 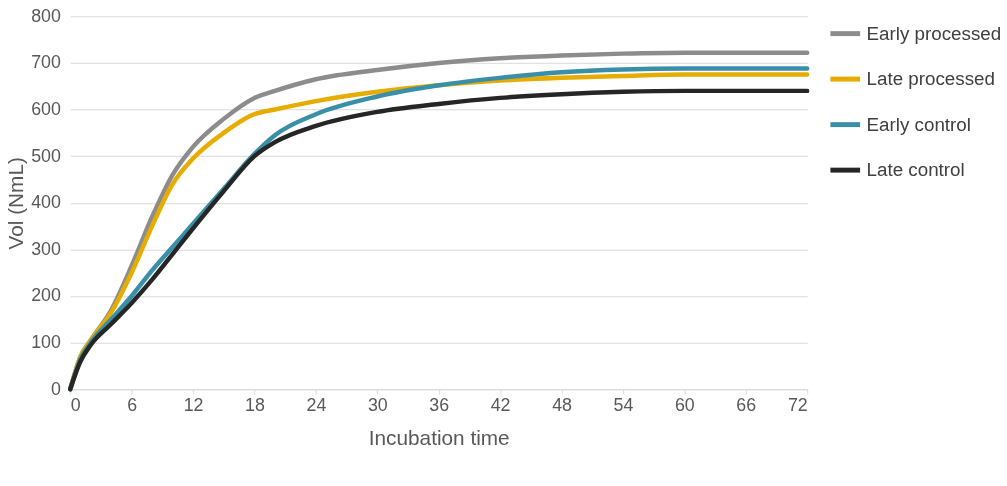 I want to click on y-axis-title: Vol (NmL), so click(x=16, y=203).